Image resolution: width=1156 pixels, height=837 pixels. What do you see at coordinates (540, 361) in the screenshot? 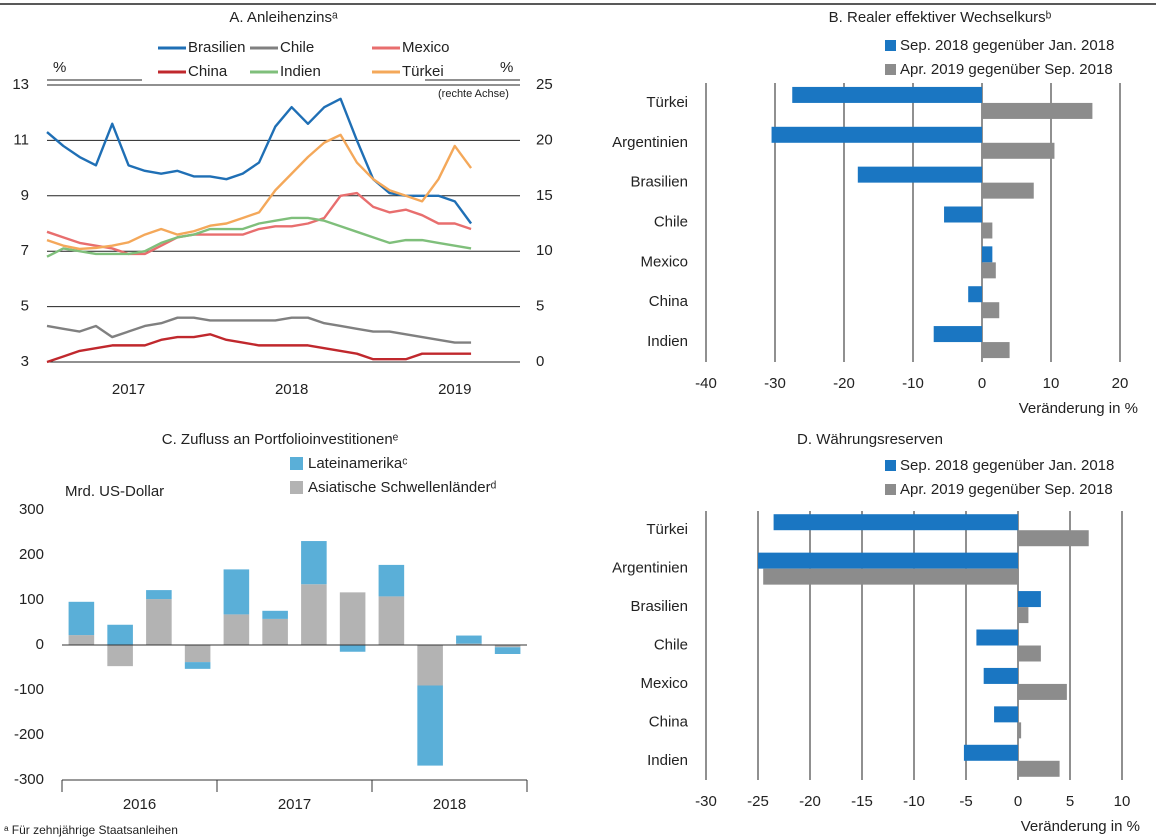
I see `y2-tick-label: 0` at bounding box center [540, 361].